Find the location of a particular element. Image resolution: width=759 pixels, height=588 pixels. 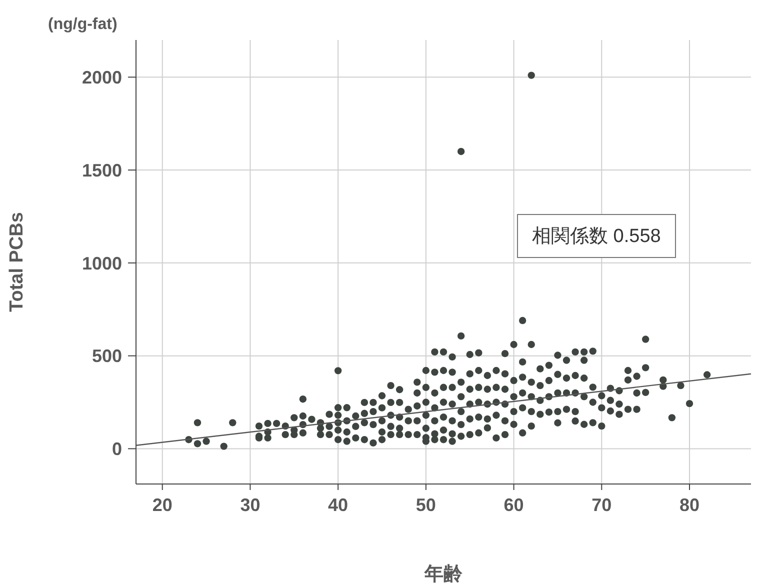

y-axis-title: Total PCBs is located at coordinates (17, 262).